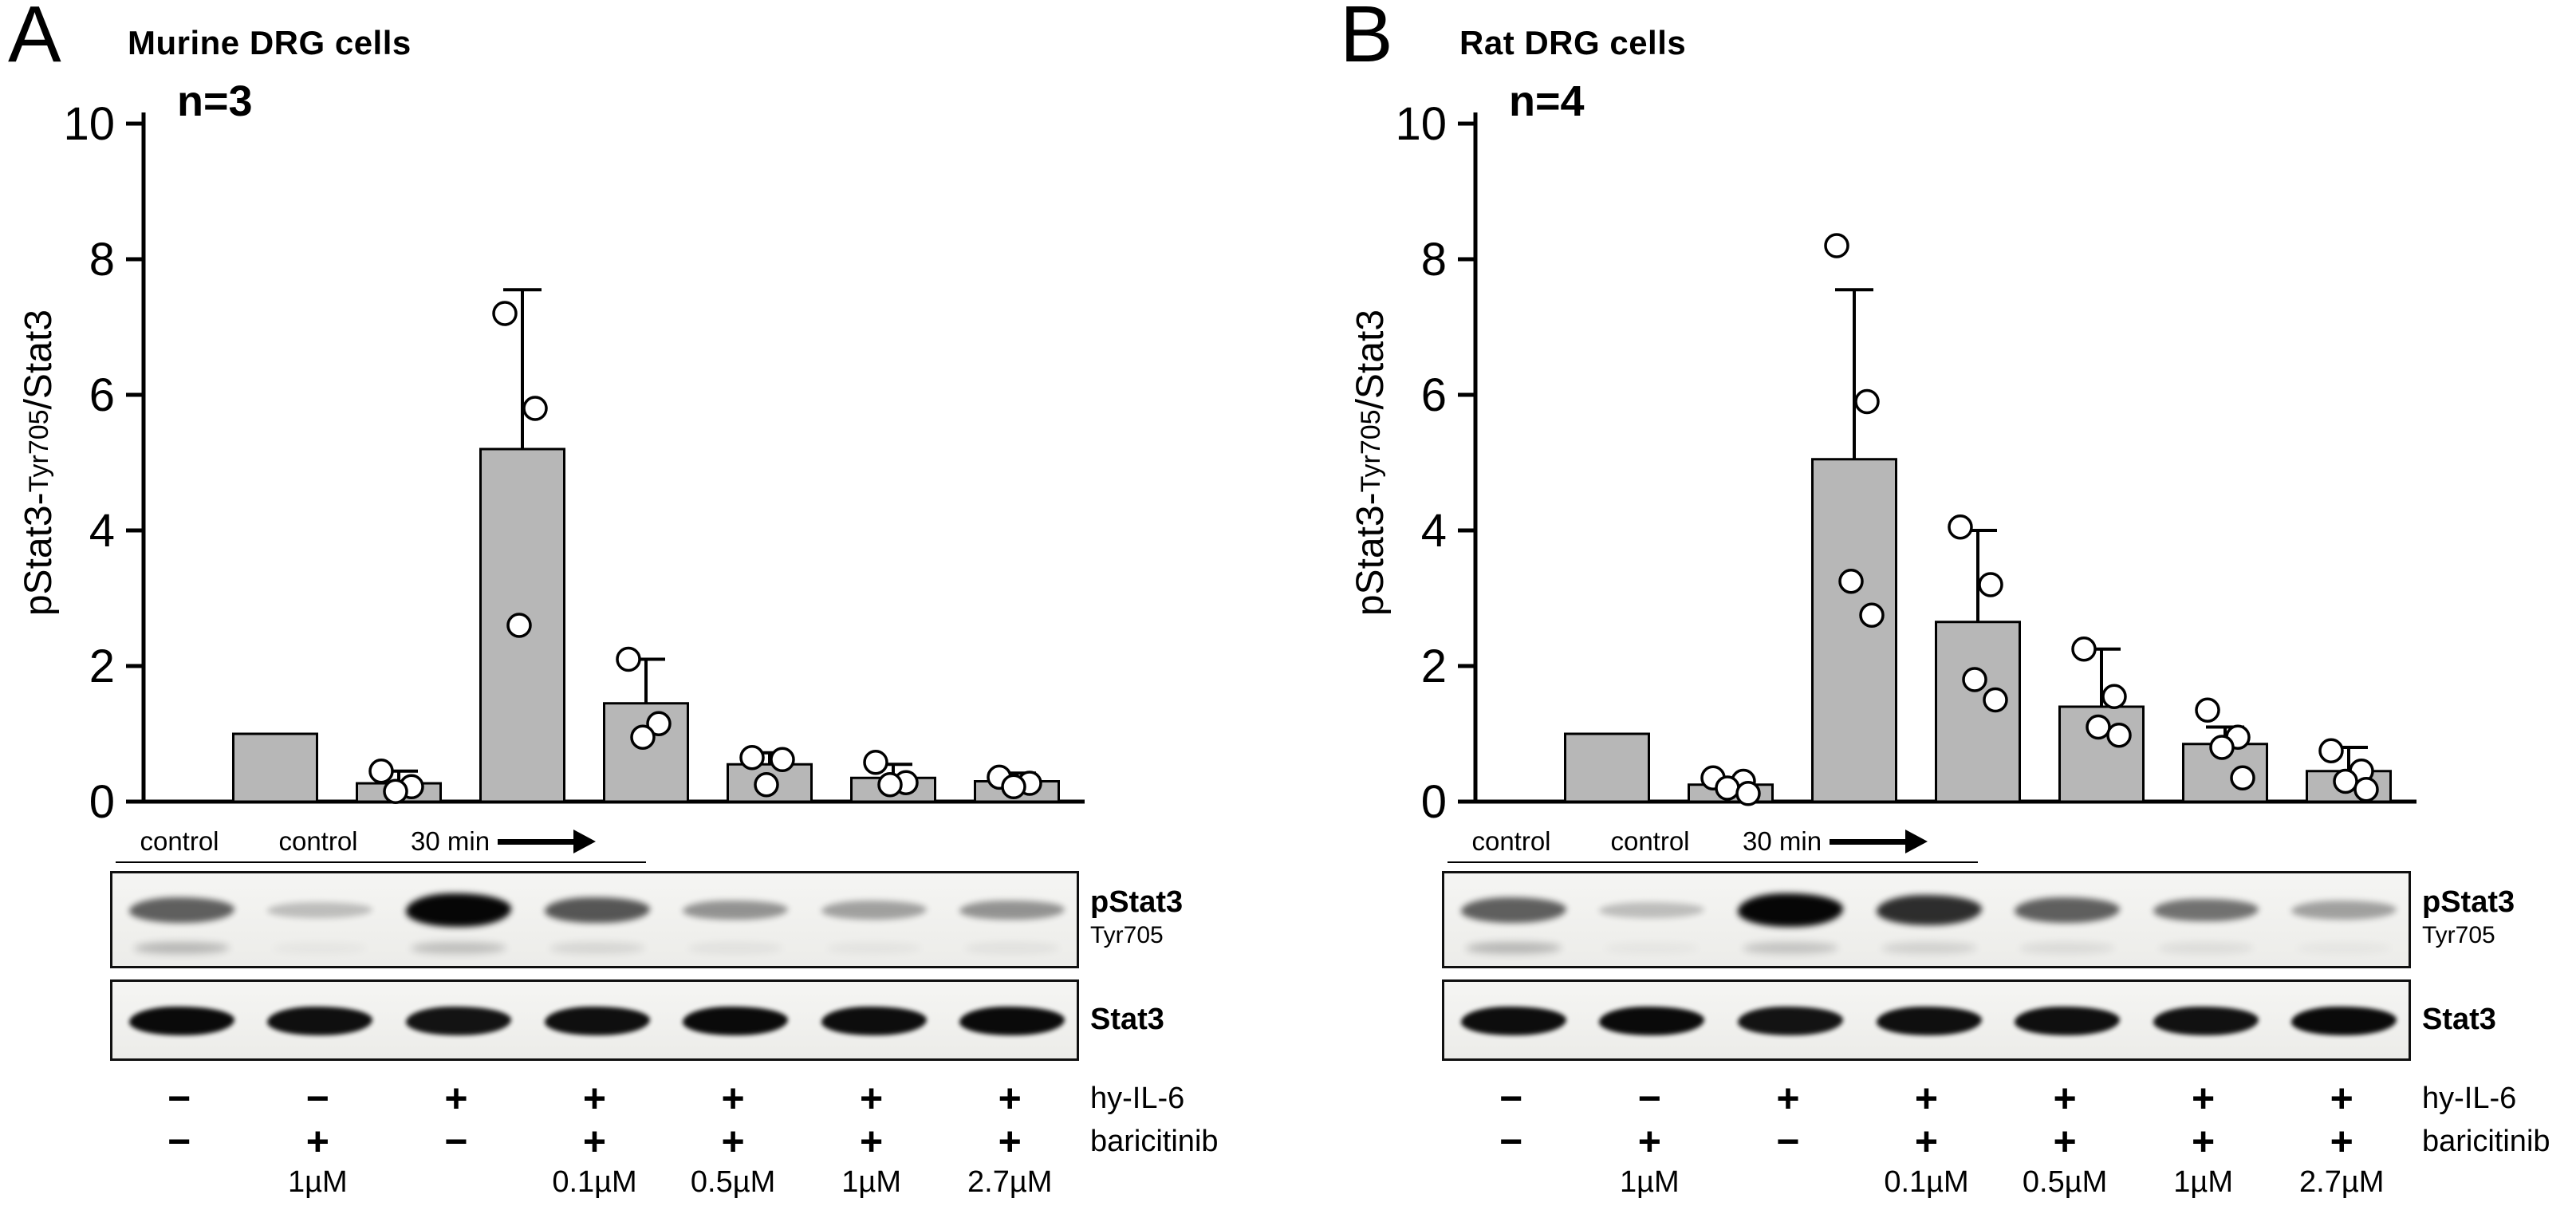  I want to click on y-tick-label: 2, so click(1434, 666).